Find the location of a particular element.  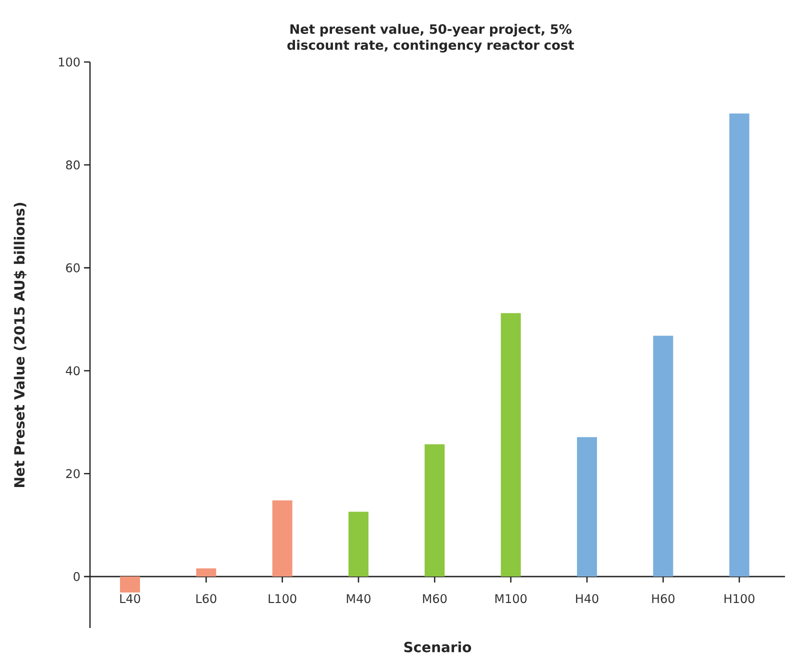

chart-title: Net present value, 50-year project, 5% discount rate, contingency reactor cost is located at coordinates (430, 38).